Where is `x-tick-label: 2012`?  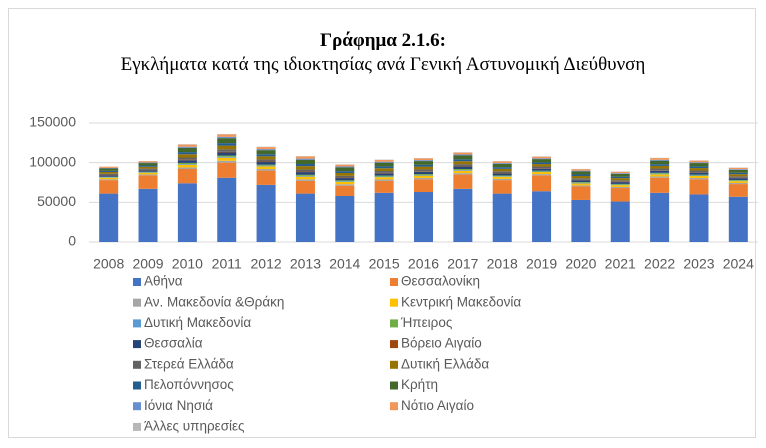 x-tick-label: 2012 is located at coordinates (266, 264).